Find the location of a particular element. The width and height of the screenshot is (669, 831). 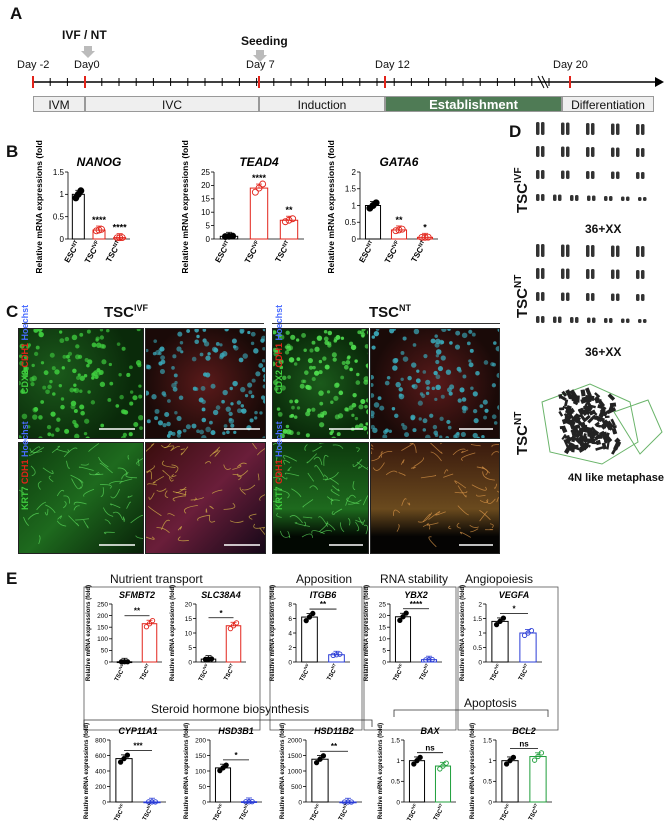

y-tick-label: 0.5 is located at coordinates (59, 216).